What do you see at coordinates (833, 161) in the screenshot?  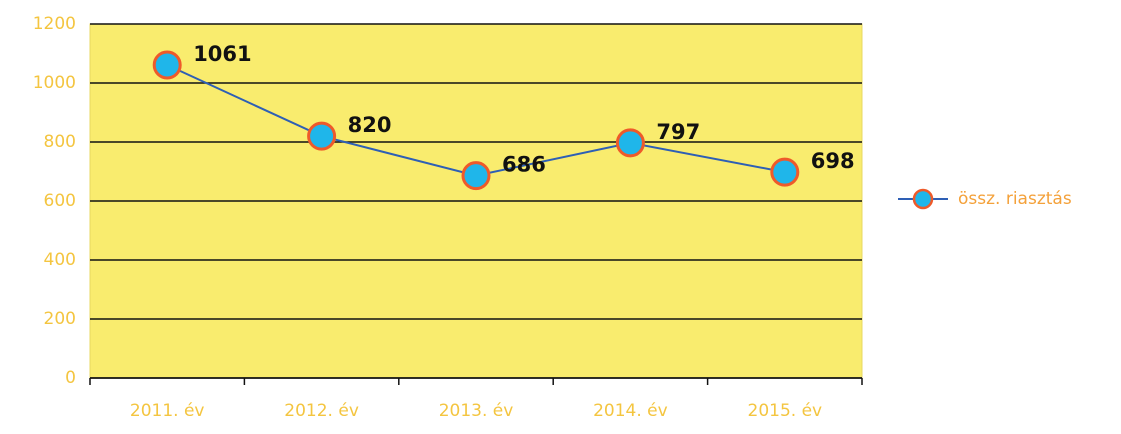 I see `value-label: 698` at bounding box center [833, 161].